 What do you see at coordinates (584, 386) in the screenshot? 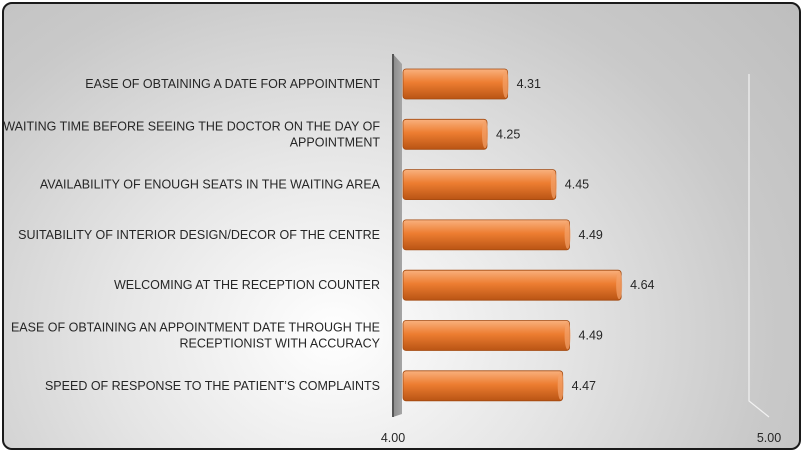
I see `data-label: 4.47` at bounding box center [584, 386].